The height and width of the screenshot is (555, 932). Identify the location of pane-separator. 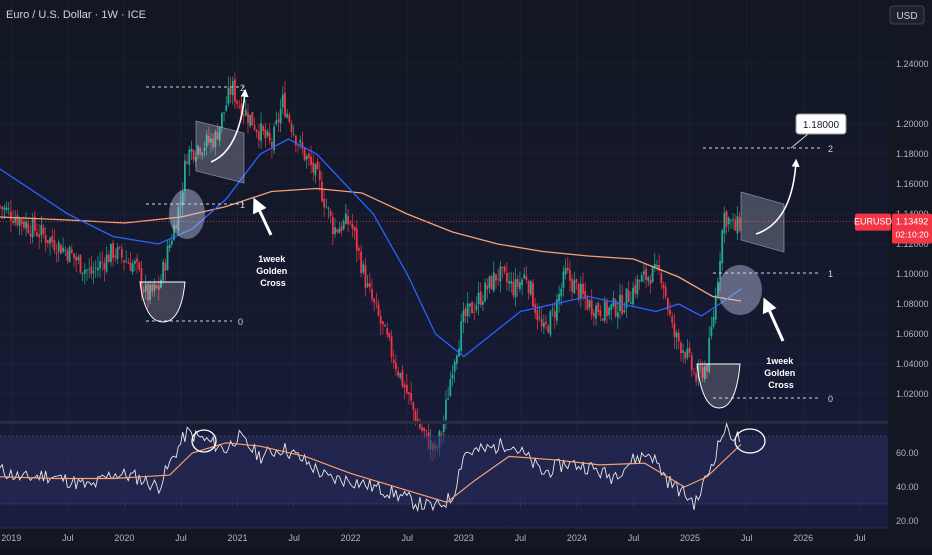
(444, 422).